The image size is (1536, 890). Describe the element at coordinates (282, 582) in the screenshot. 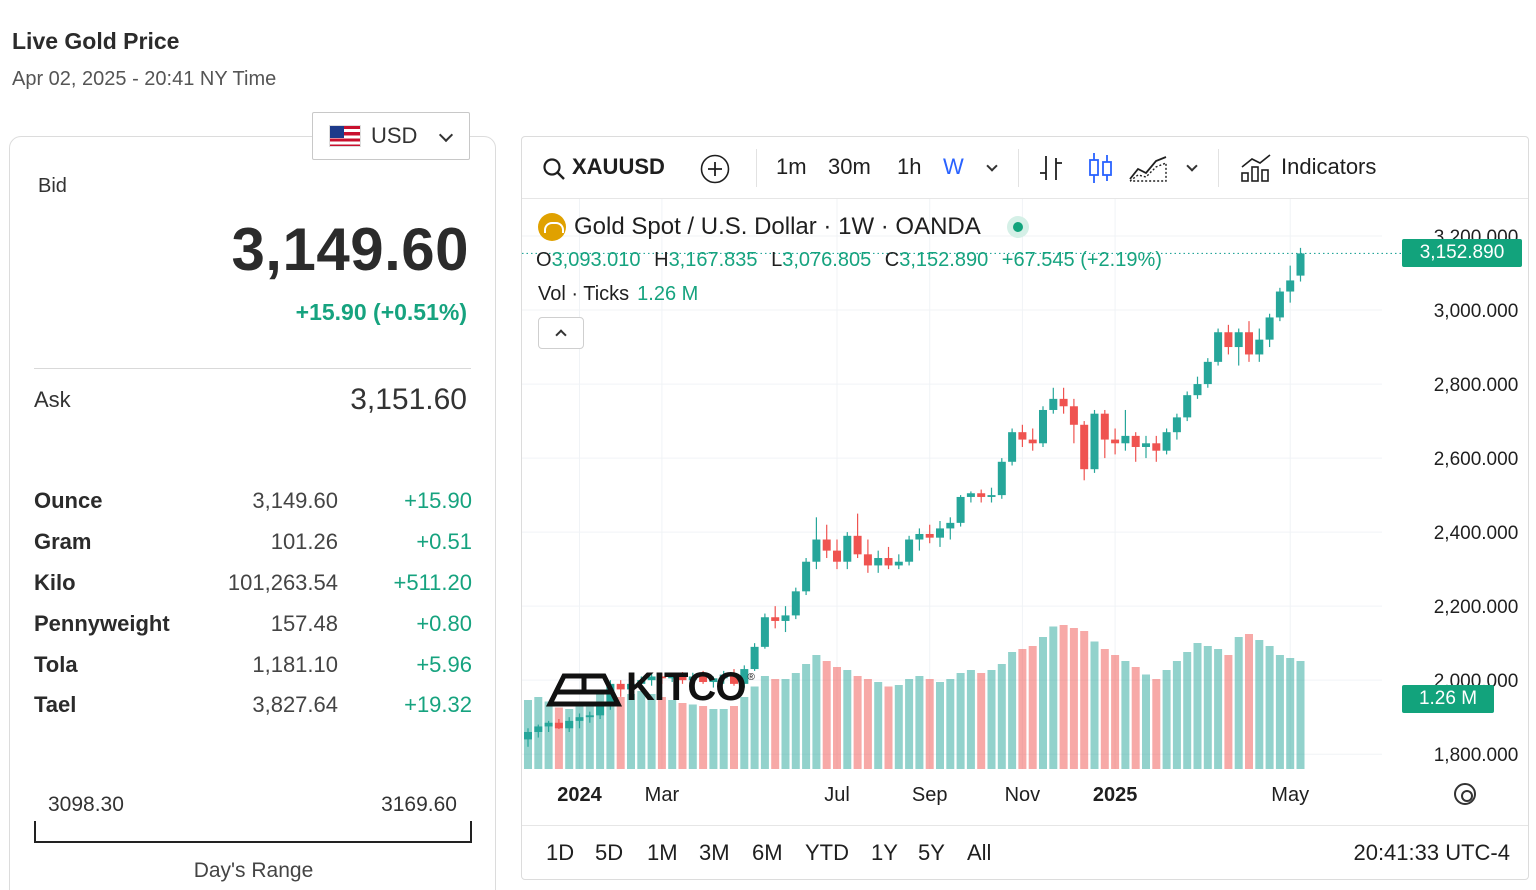

I see `unit-price: 101,263.54` at that location.